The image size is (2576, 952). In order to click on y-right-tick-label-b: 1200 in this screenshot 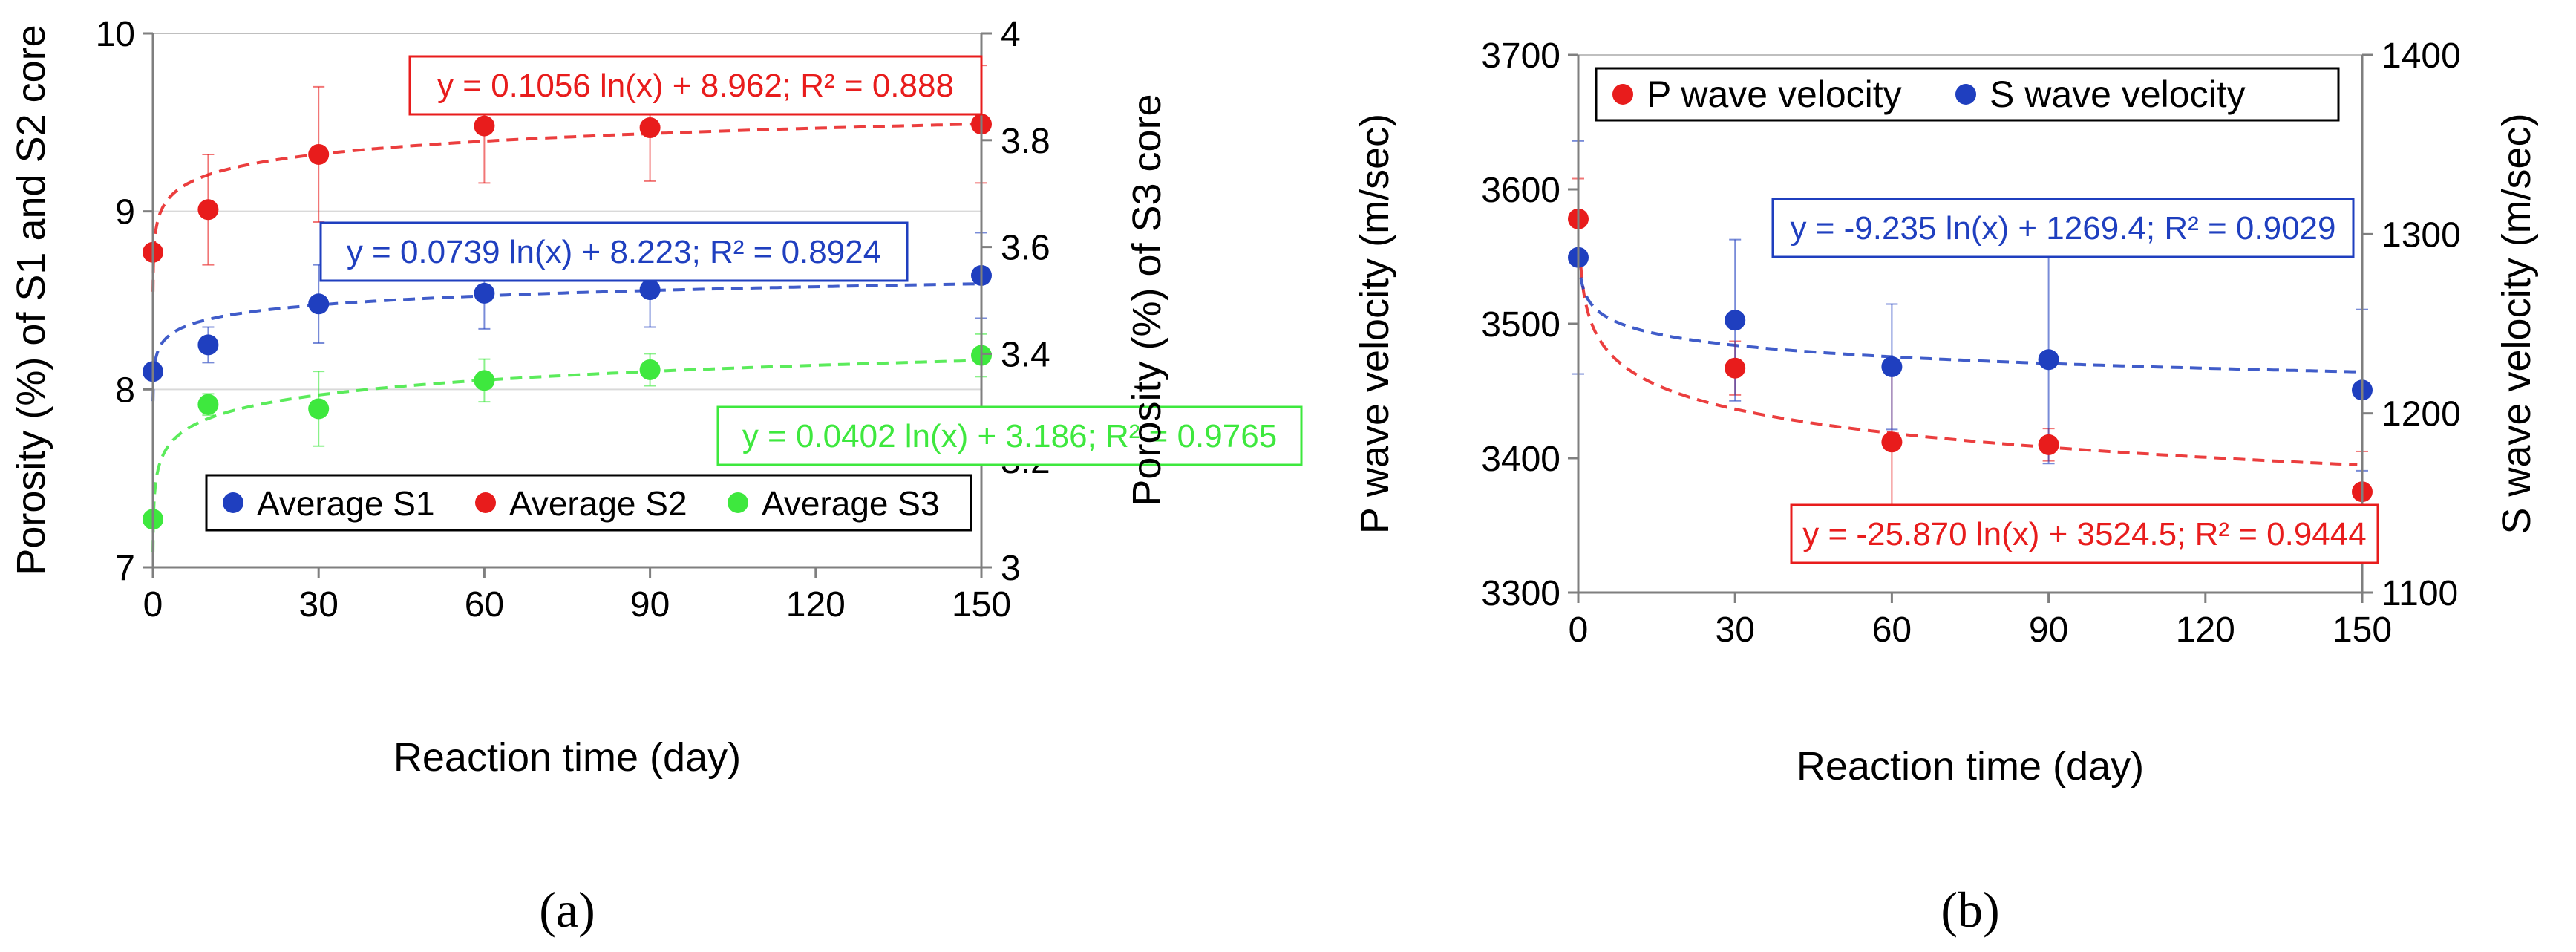, I will do `click(2422, 414)`.